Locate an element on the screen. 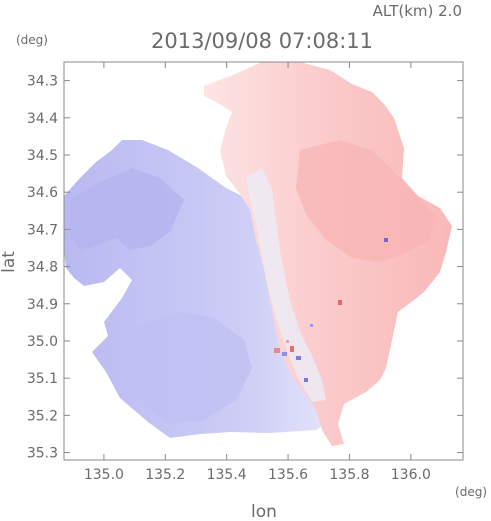  approaching-south-lobe is located at coordinates (190, 368).